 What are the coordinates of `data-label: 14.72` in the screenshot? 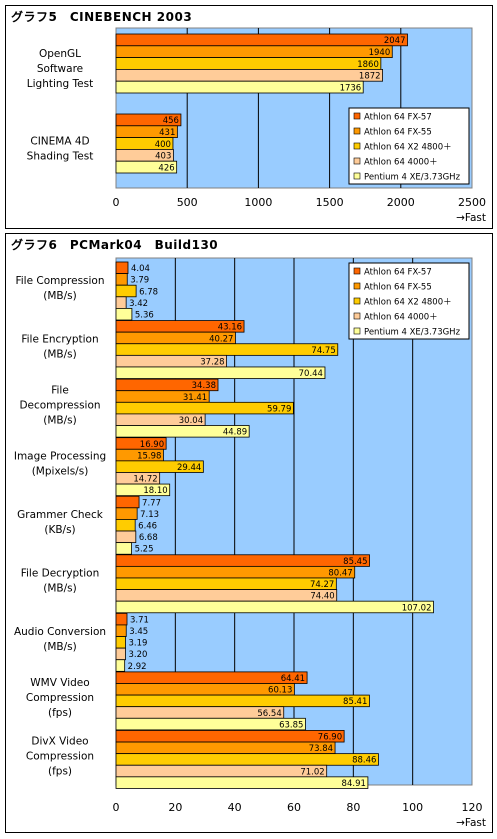 It's located at (145, 480).